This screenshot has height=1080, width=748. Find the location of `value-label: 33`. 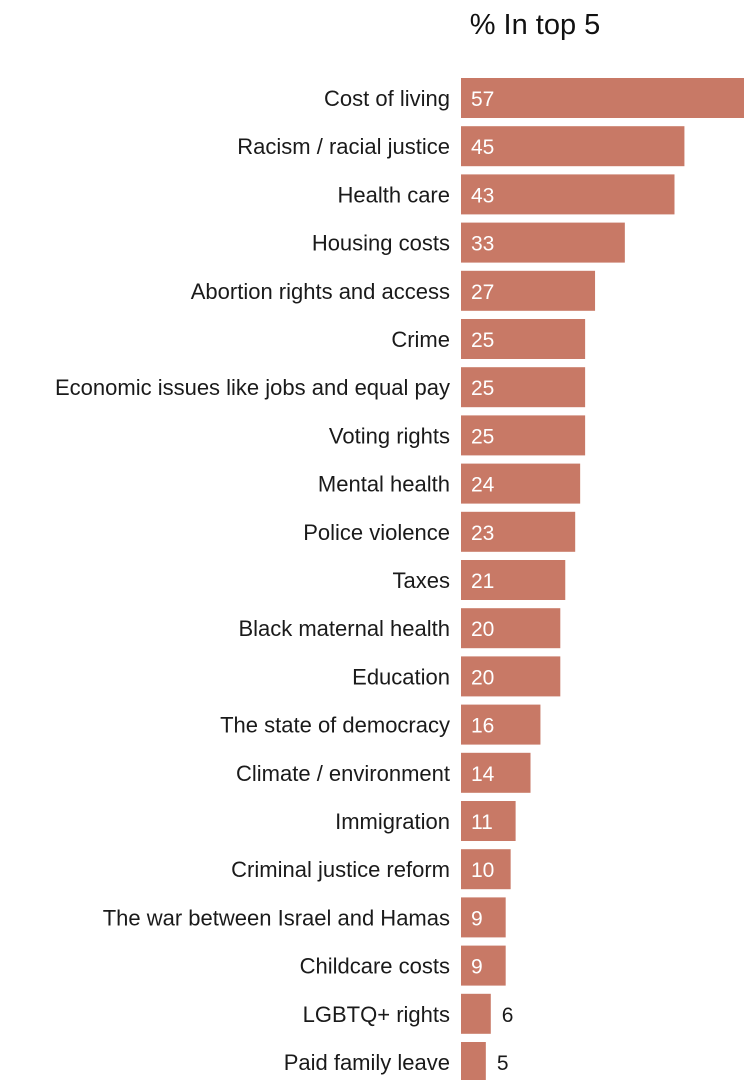

value-label: 33 is located at coordinates (482, 244).